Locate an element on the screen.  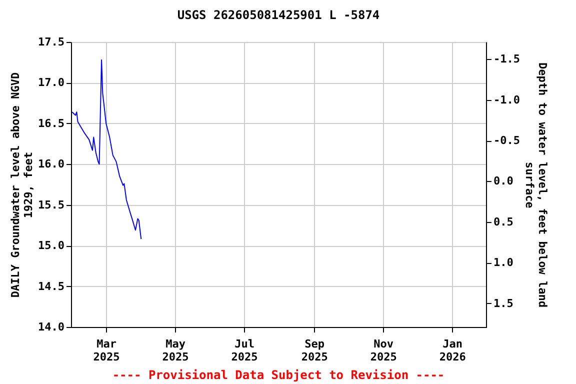
y-tick-label: 17.5 is located at coordinates (51, 42).